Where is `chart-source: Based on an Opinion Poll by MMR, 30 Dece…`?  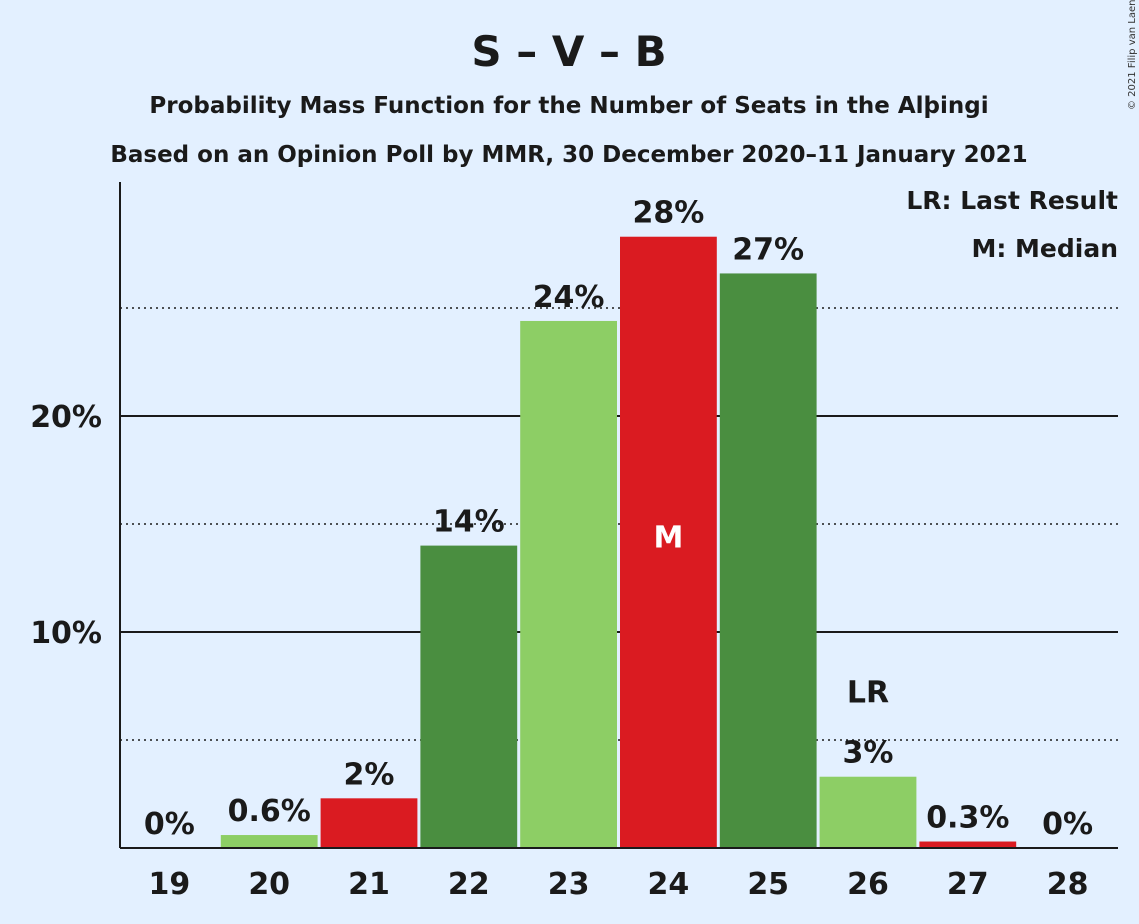
chart-source: Based on an Opinion Poll by MMR, 30 Dece… is located at coordinates (568, 155).